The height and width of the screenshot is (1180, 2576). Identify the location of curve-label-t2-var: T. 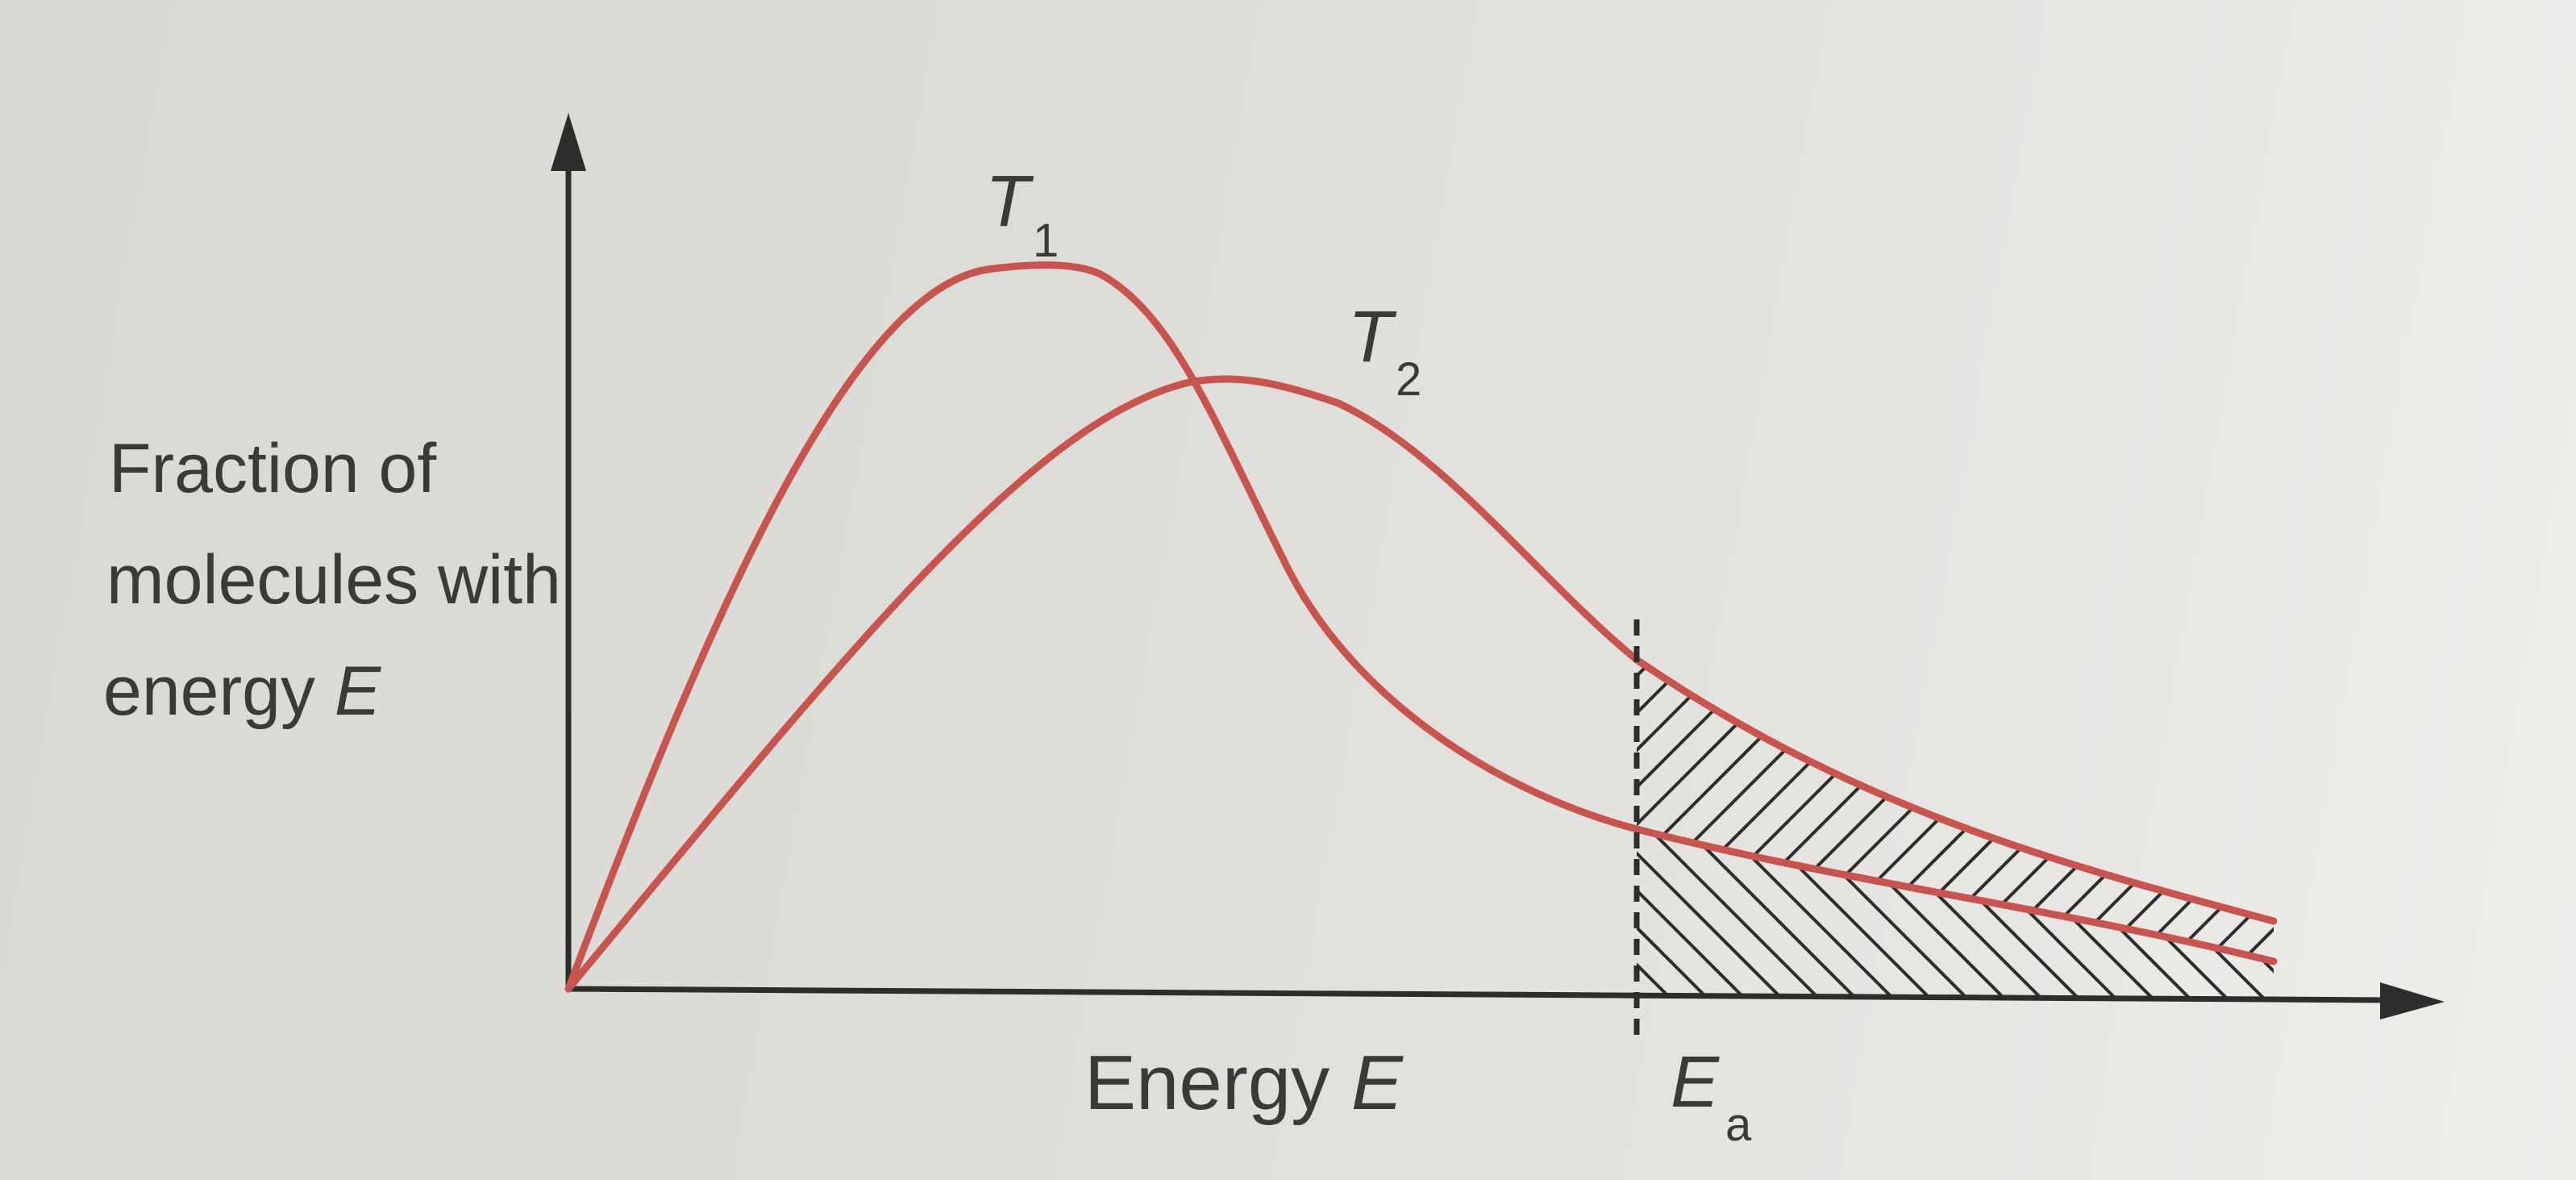
(1372, 337).